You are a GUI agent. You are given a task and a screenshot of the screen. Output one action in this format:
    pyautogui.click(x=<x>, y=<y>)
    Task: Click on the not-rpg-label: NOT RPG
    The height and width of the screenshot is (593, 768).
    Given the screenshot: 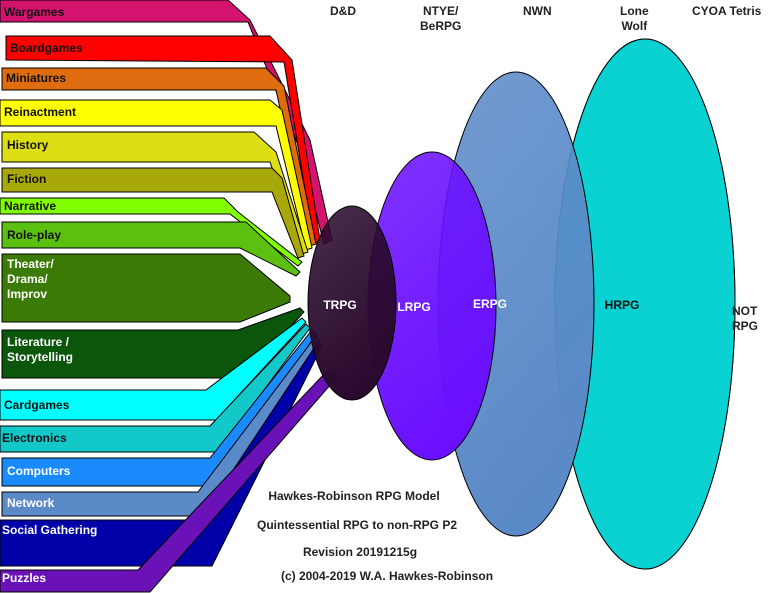 What is the action you would take?
    pyautogui.click(x=745, y=318)
    